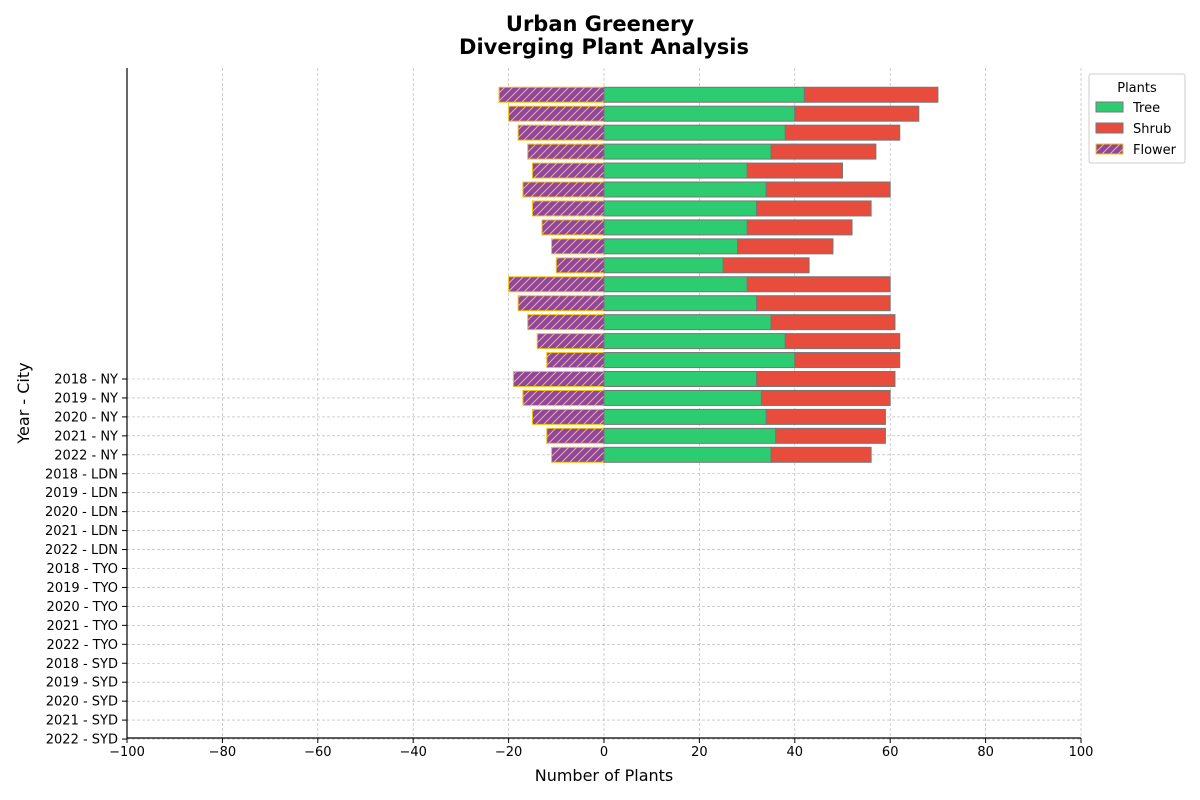 This screenshot has height=800, width=1200. What do you see at coordinates (1152, 129) in the screenshot?
I see `legend-label-shrub: Shrub` at bounding box center [1152, 129].